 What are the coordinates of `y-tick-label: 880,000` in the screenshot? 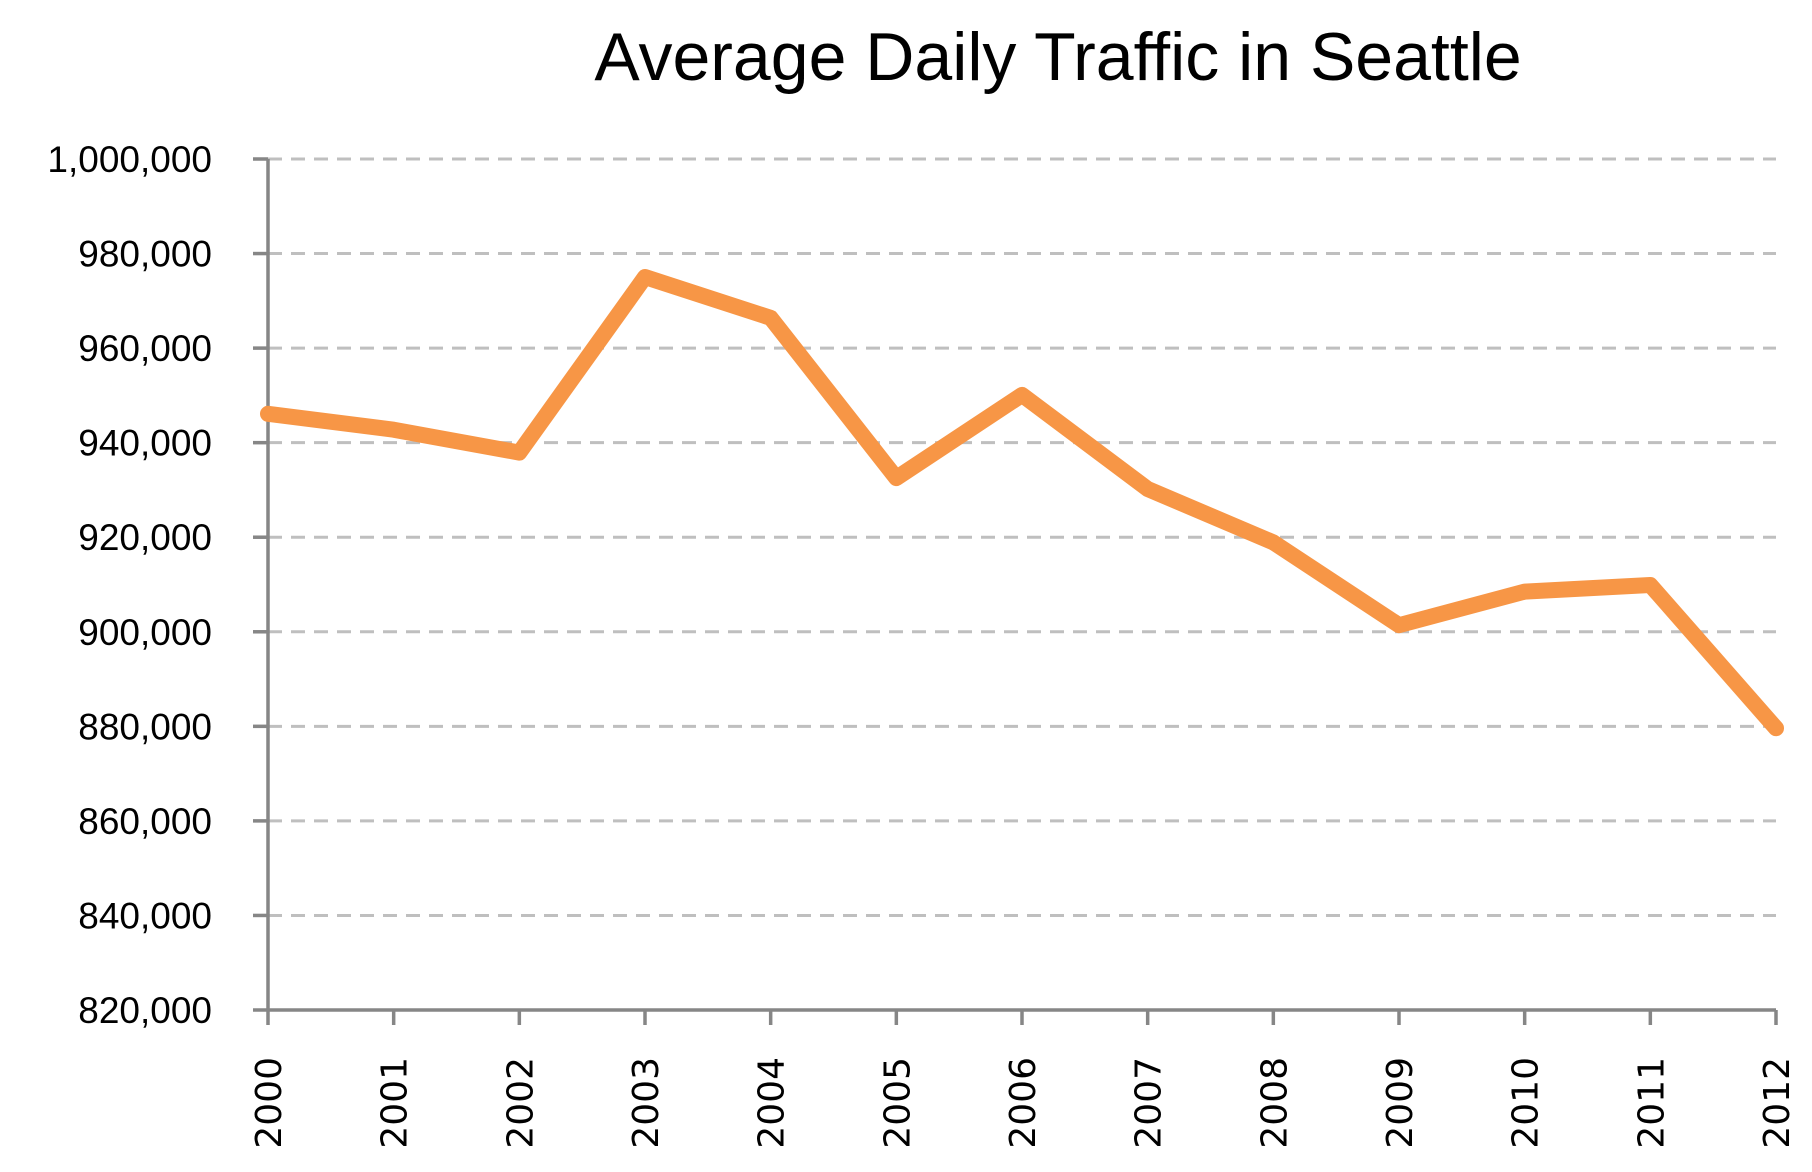 It's located at (145, 726).